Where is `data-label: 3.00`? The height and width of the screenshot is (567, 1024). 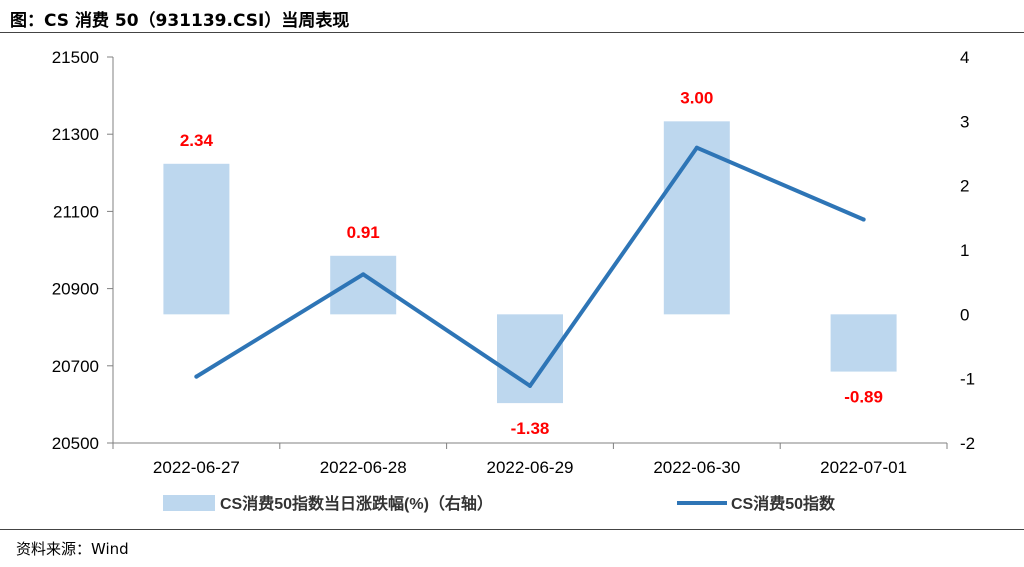 data-label: 3.00 is located at coordinates (696, 97).